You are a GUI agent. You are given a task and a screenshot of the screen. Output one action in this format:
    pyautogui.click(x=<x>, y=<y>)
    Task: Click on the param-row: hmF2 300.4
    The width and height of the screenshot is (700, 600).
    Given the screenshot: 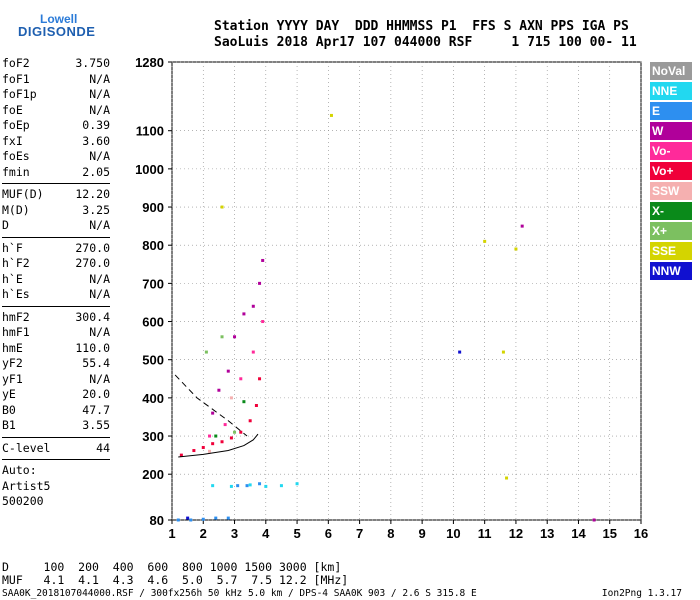 What is the action you would take?
    pyautogui.click(x=56, y=318)
    